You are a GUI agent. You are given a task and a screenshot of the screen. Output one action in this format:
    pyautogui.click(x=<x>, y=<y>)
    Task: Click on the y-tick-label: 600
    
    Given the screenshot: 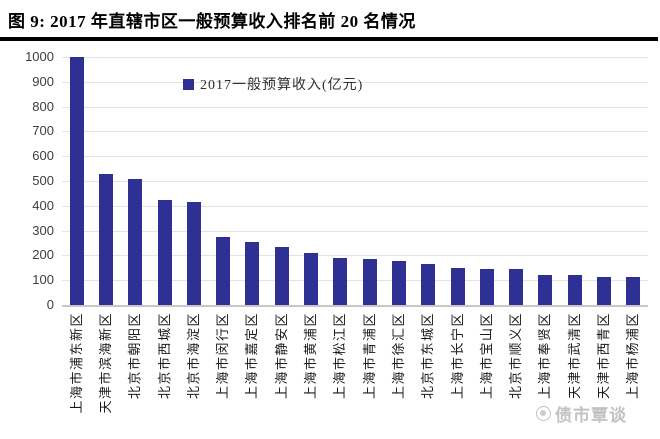 What is the action you would take?
    pyautogui.click(x=43, y=156)
    